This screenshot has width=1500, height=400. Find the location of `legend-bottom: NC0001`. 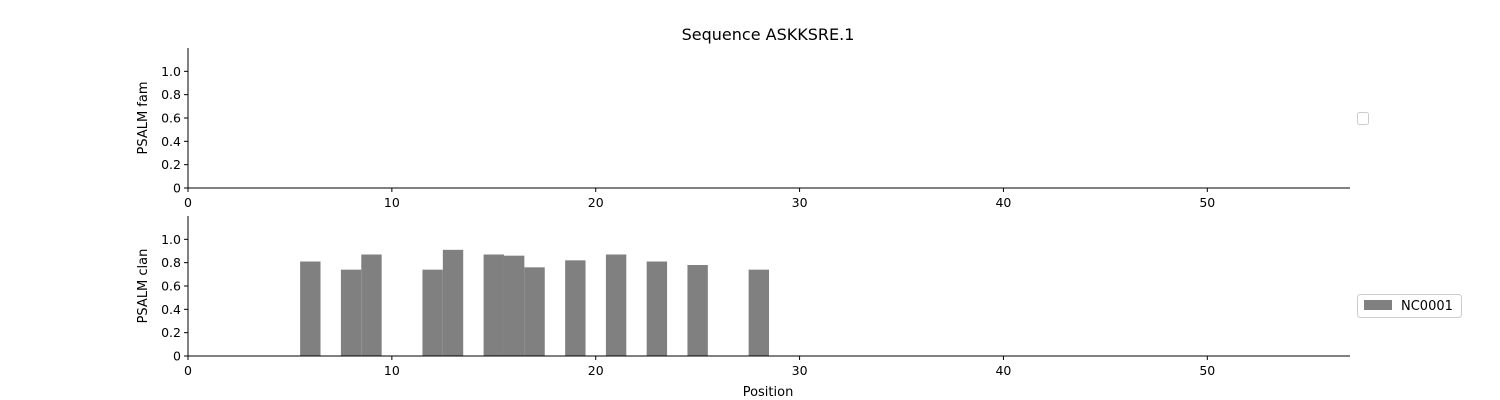

legend-bottom: NC0001 is located at coordinates (1409, 306).